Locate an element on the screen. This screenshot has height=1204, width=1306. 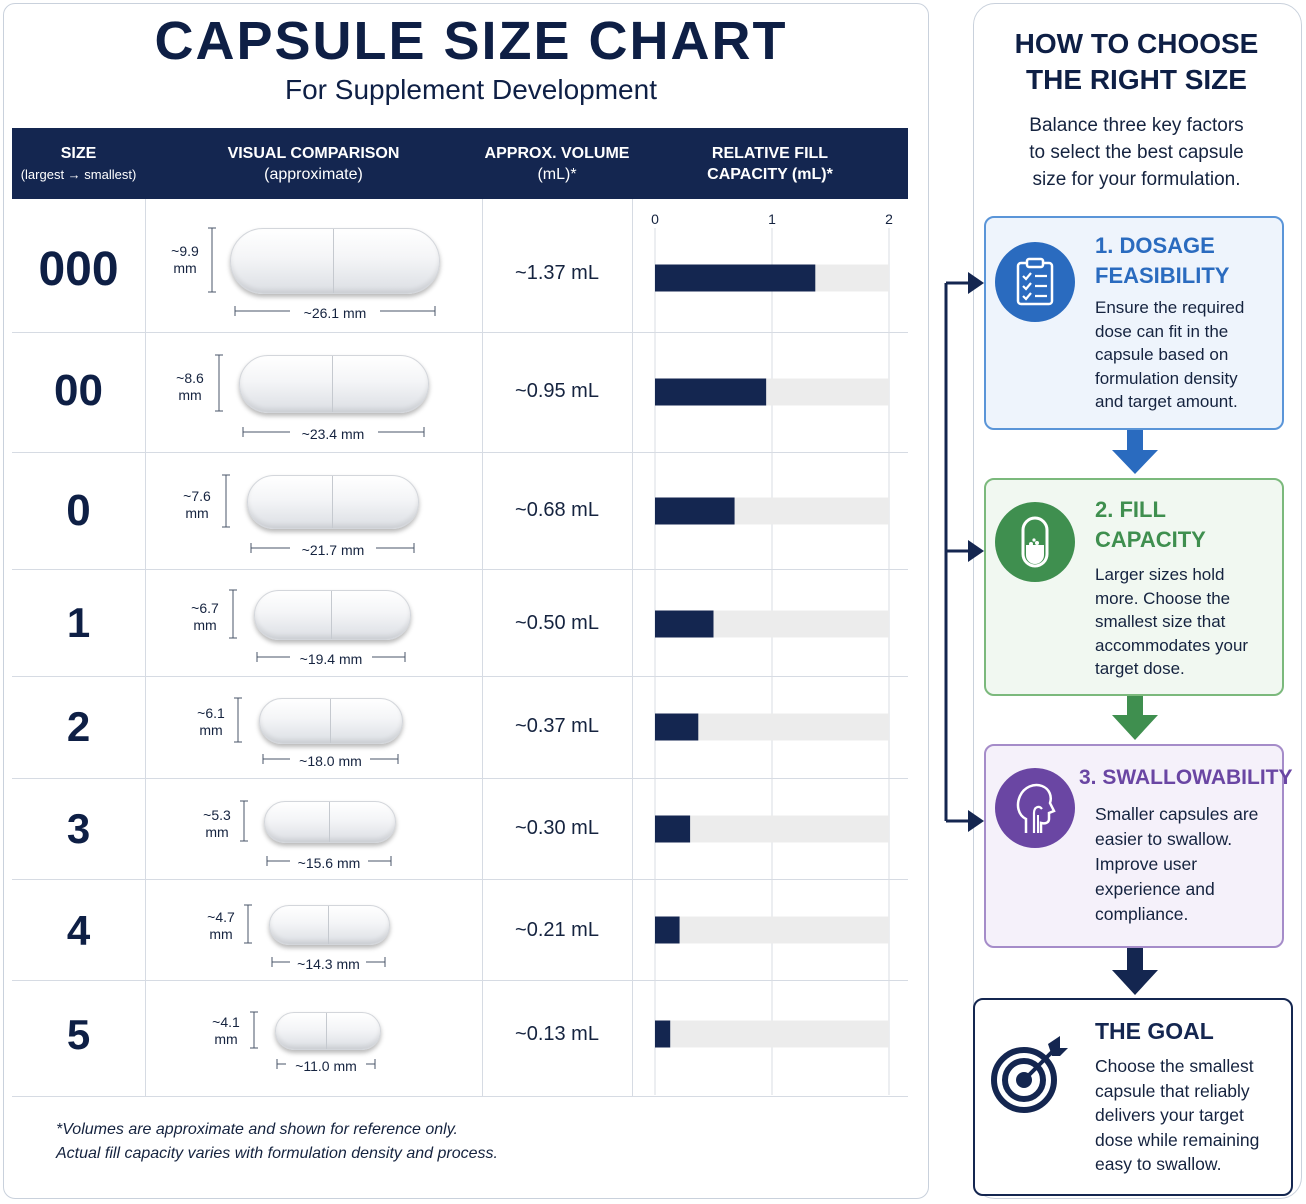
col-header-visual-label: VISUAL COMPARISON is located at coordinates (313, 153).